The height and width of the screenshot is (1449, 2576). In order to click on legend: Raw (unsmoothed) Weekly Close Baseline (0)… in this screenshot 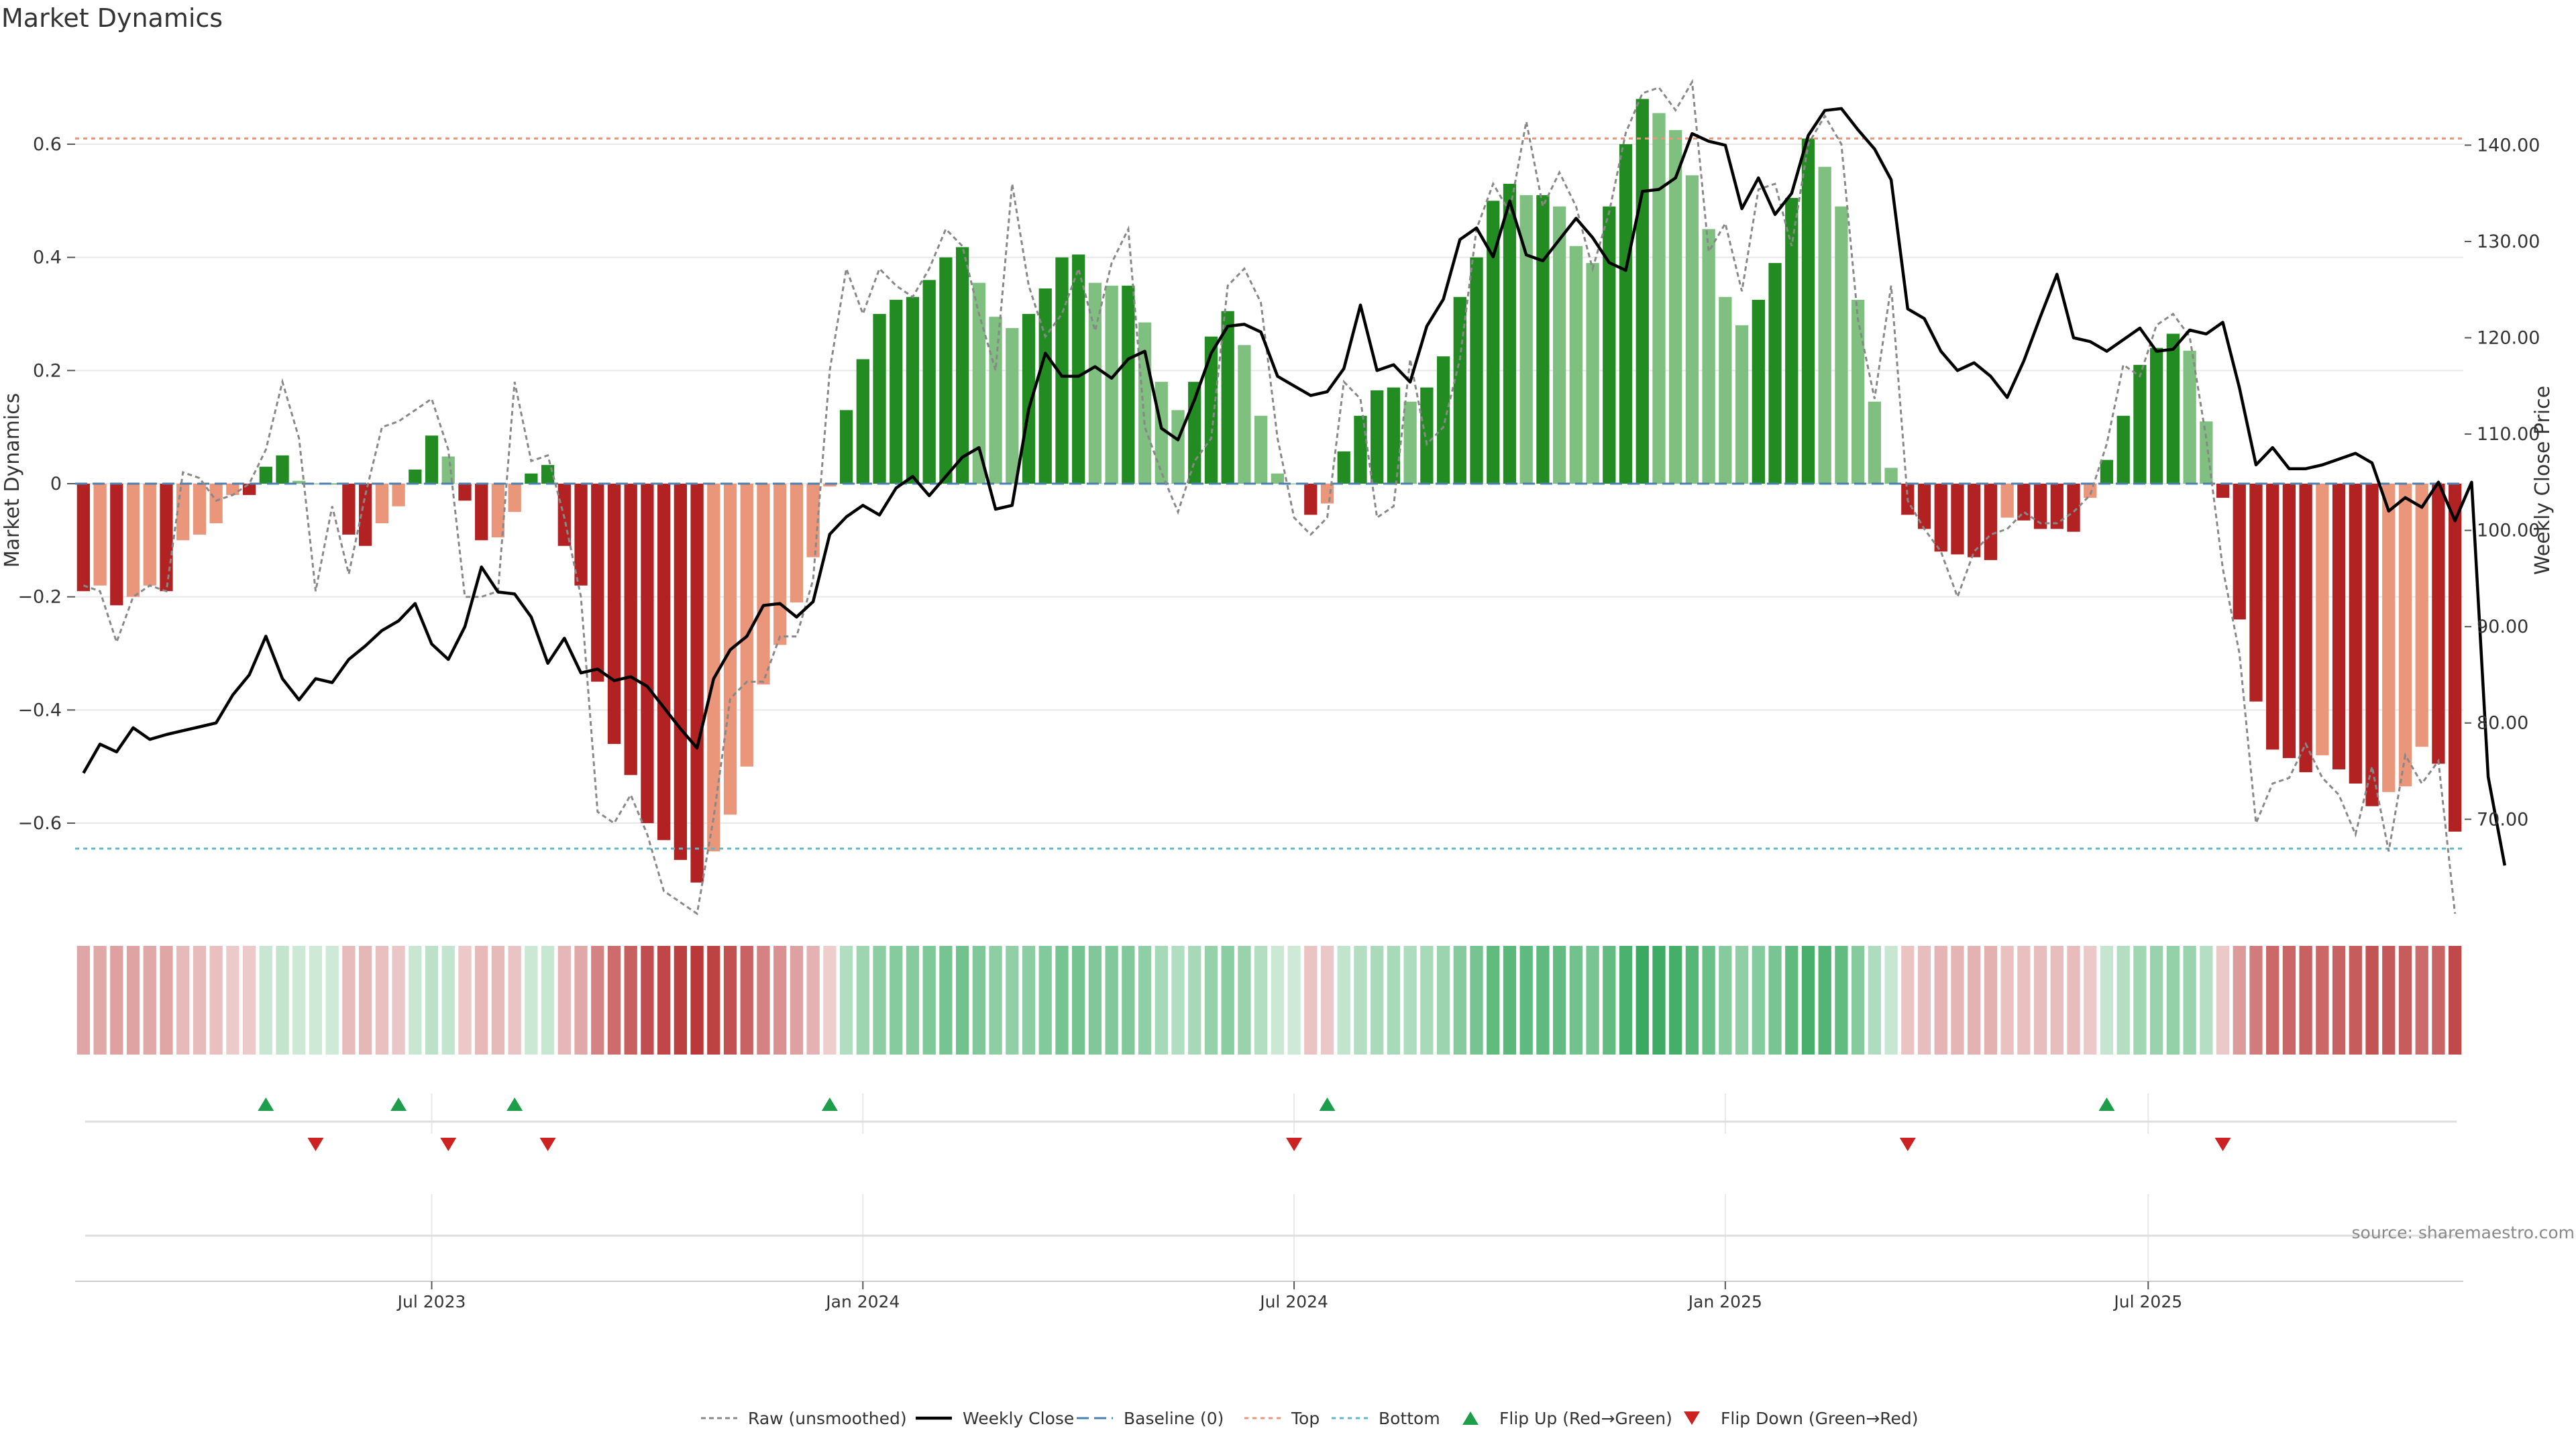, I will do `click(1310, 1418)`.